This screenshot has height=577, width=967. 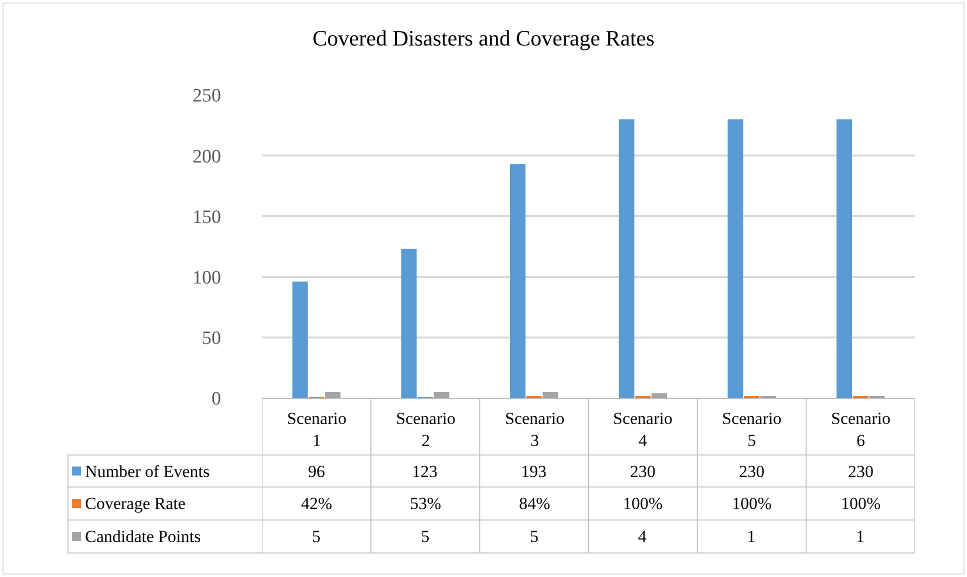 I want to click on legend-label: Coverage Rate, so click(x=135, y=503).